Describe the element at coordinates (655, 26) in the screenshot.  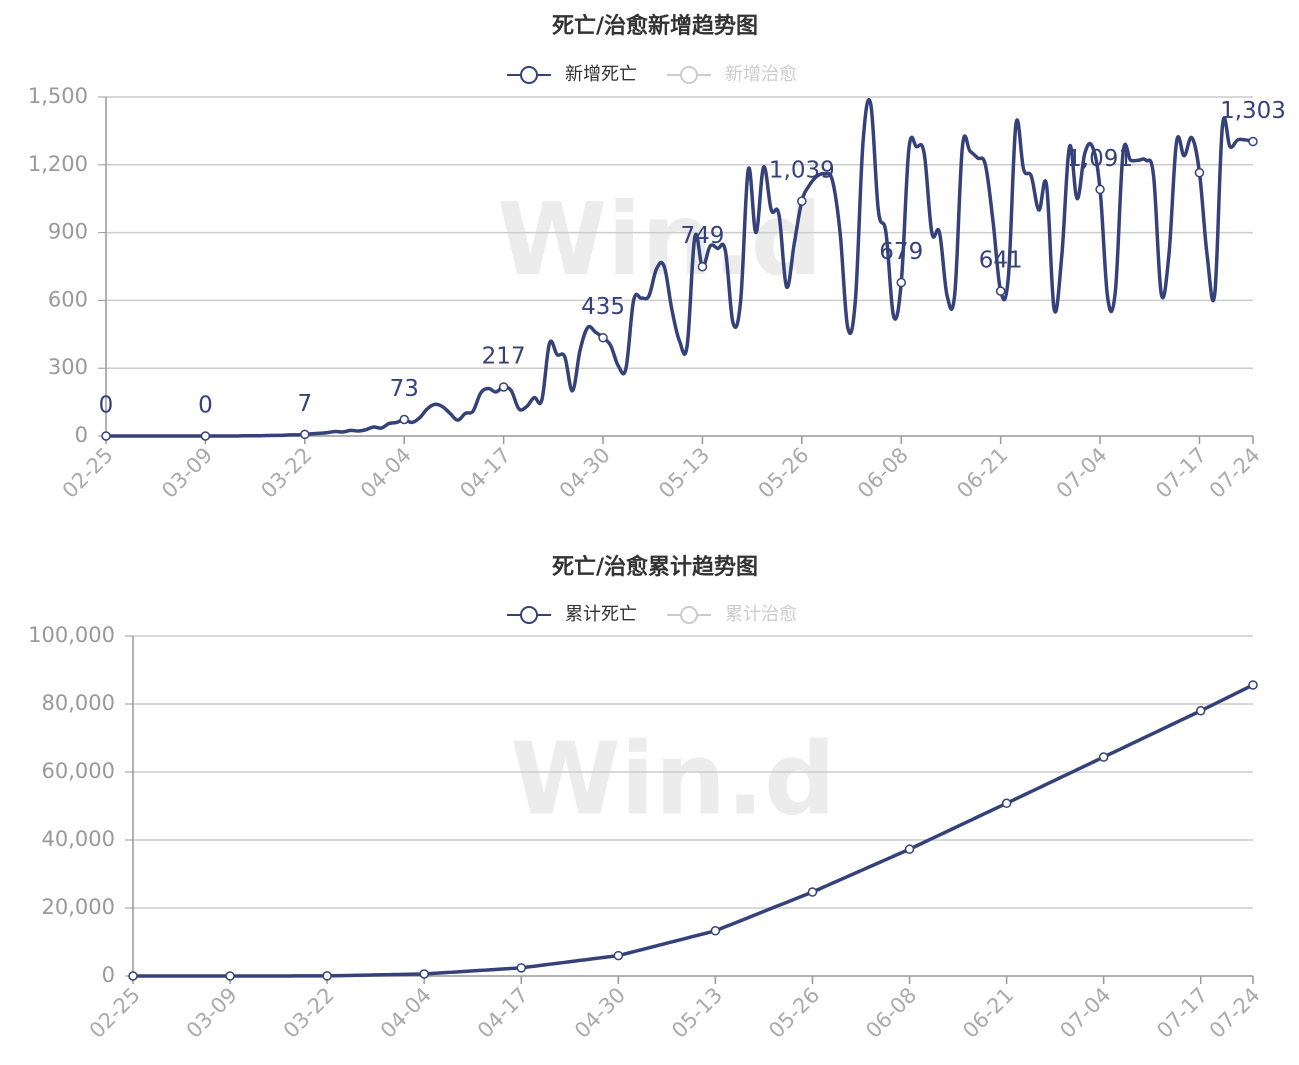
I see `chart-title: 死亡/治愈新增趋势图` at that location.